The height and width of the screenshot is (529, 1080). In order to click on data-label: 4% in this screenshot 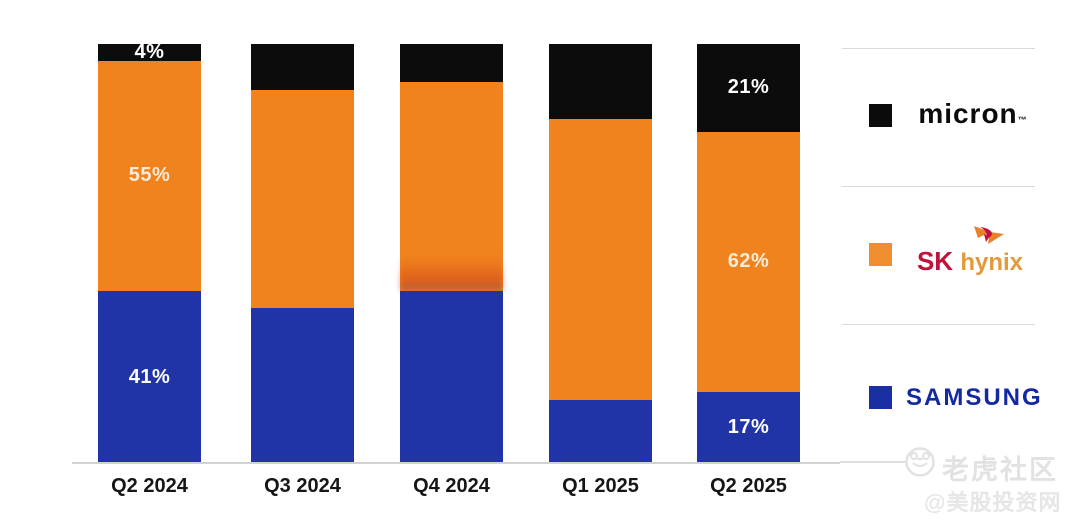, I will do `click(149, 51)`.